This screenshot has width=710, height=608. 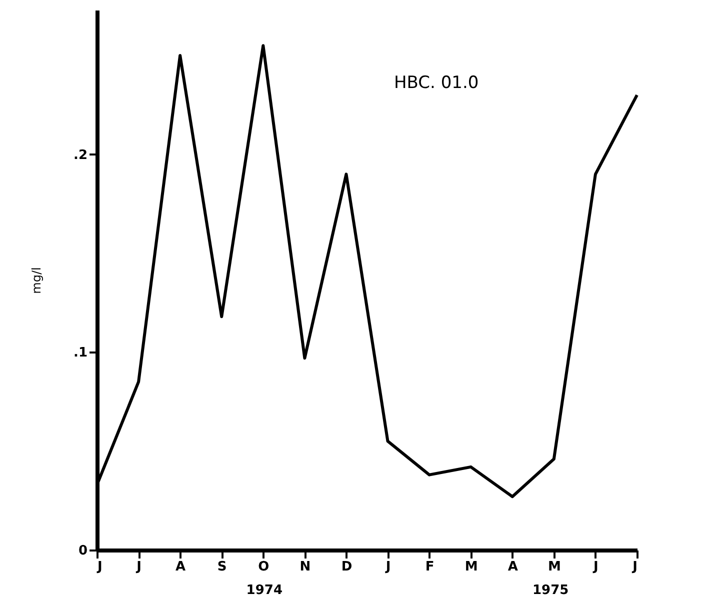 What do you see at coordinates (222, 567) in the screenshot?
I see `x-tick-label: S` at bounding box center [222, 567].